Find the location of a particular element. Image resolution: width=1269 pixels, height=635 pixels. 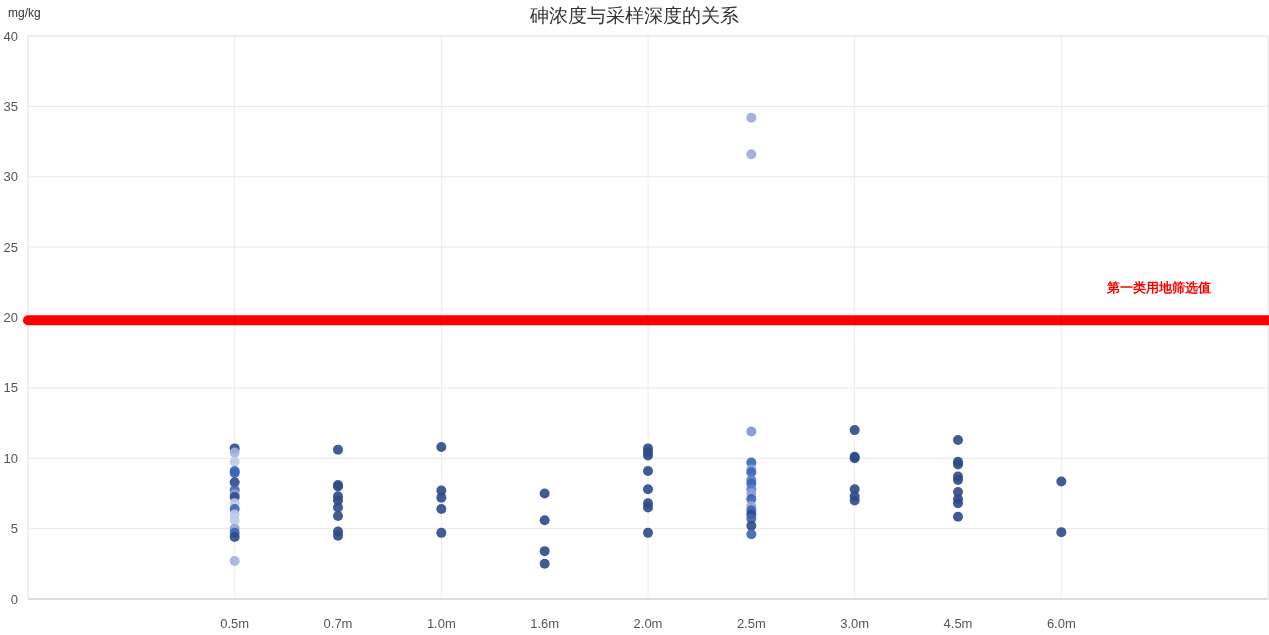

y-axis-title: mg/kg is located at coordinates (24, 13).